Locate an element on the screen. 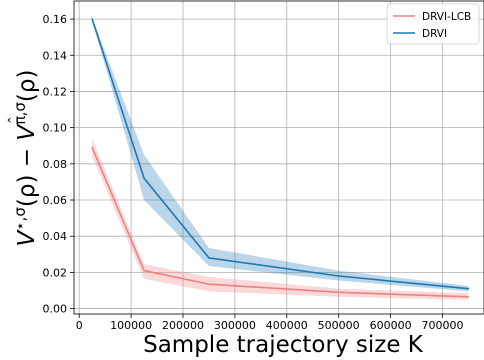 The image size is (484, 360). x-tick-label: 400000 is located at coordinates (287, 325).